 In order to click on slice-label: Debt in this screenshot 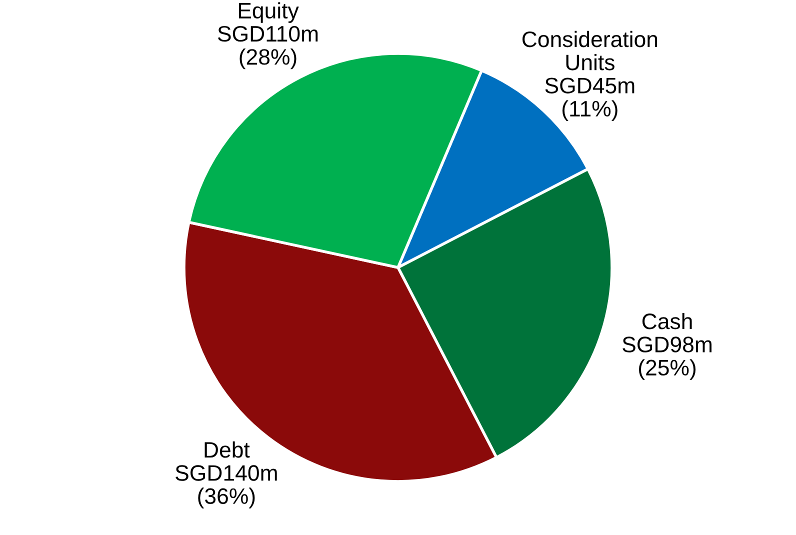, I will do `click(227, 449)`.